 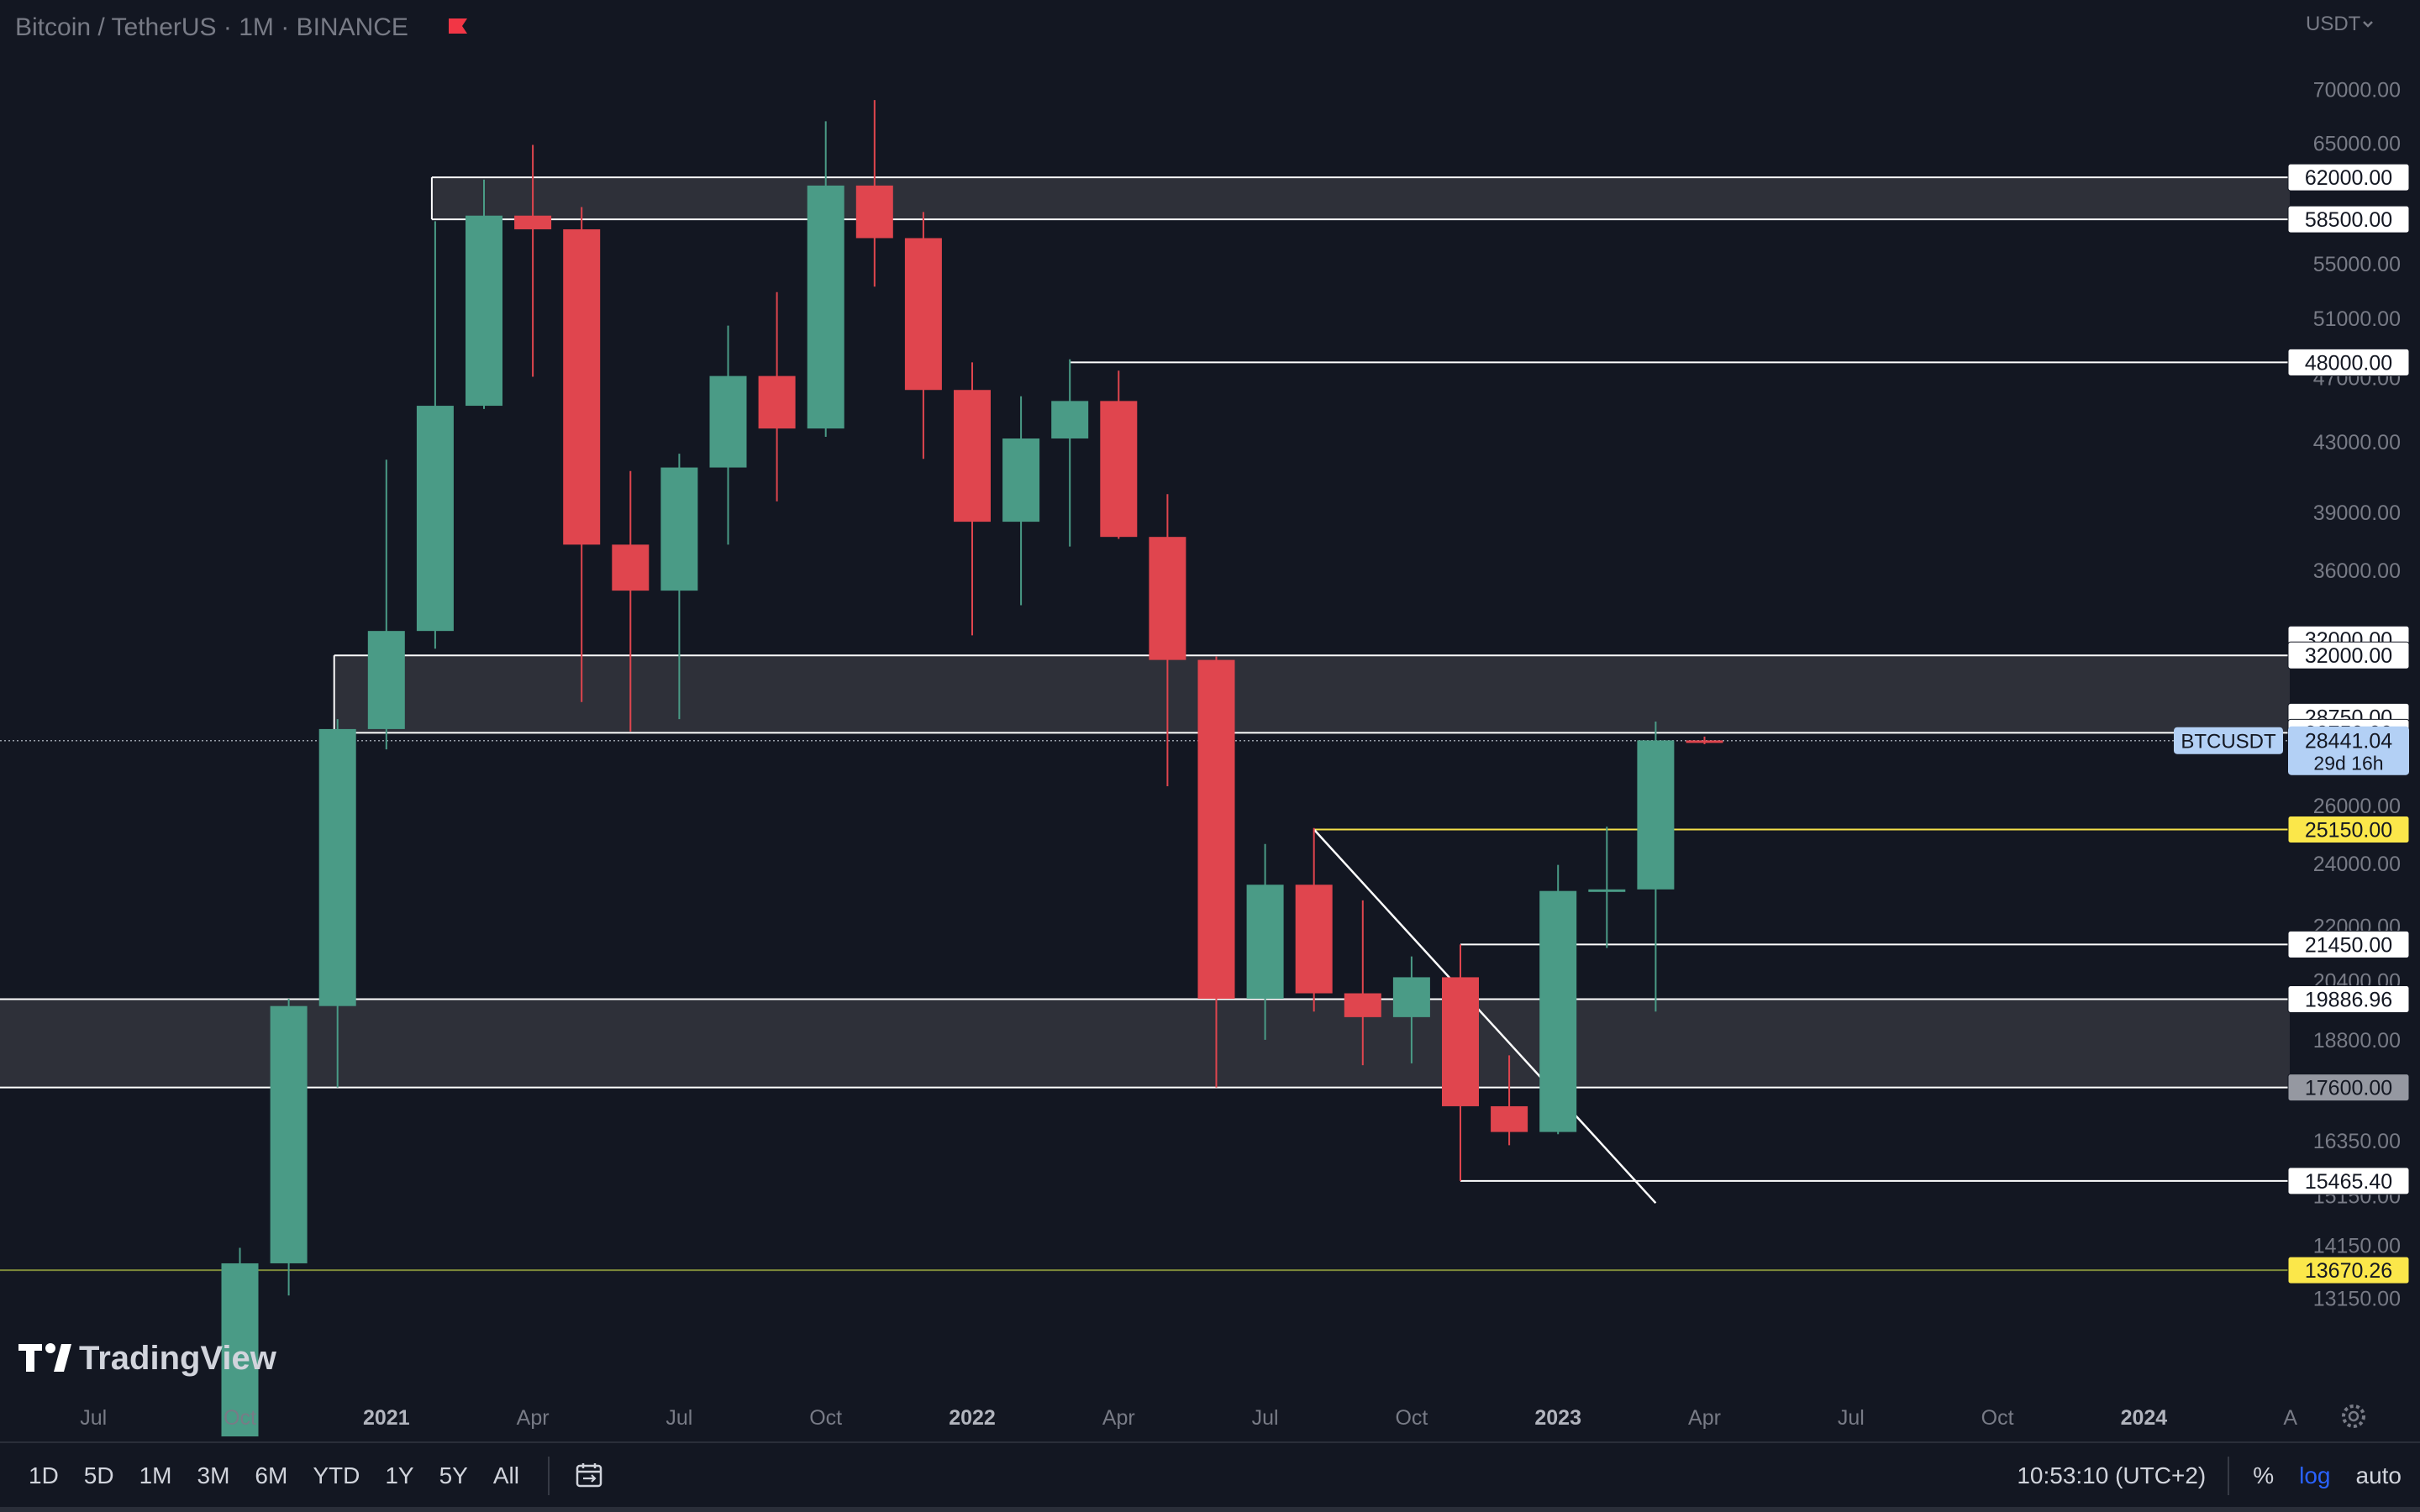 I want to click on price-label-12: 13670.26, so click(x=2348, y=1270).